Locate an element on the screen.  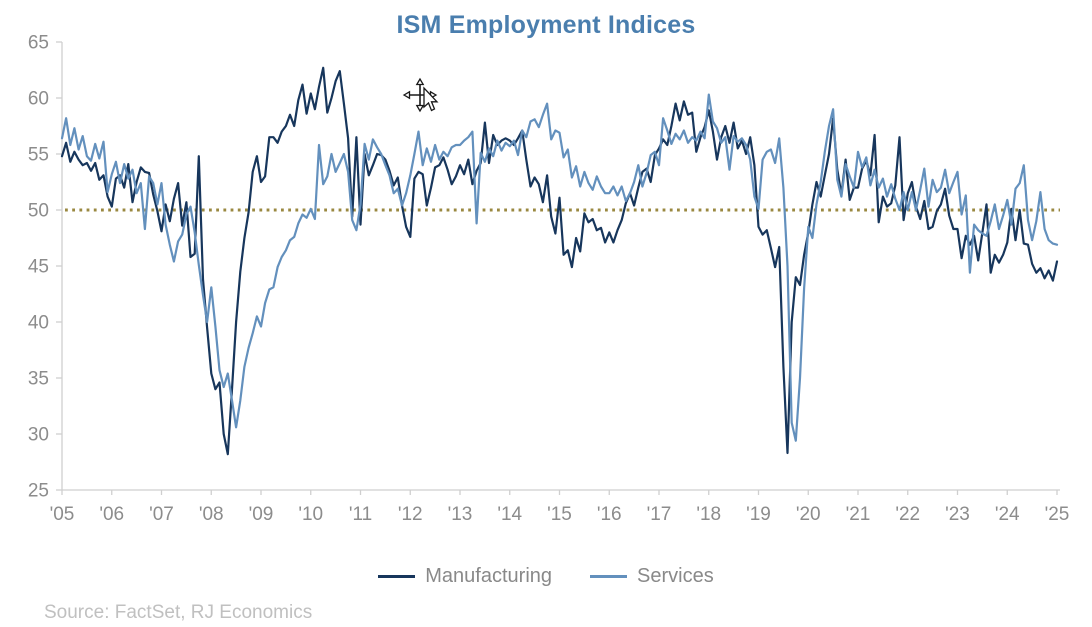
x-tick-label: '21 is located at coordinates (858, 514).